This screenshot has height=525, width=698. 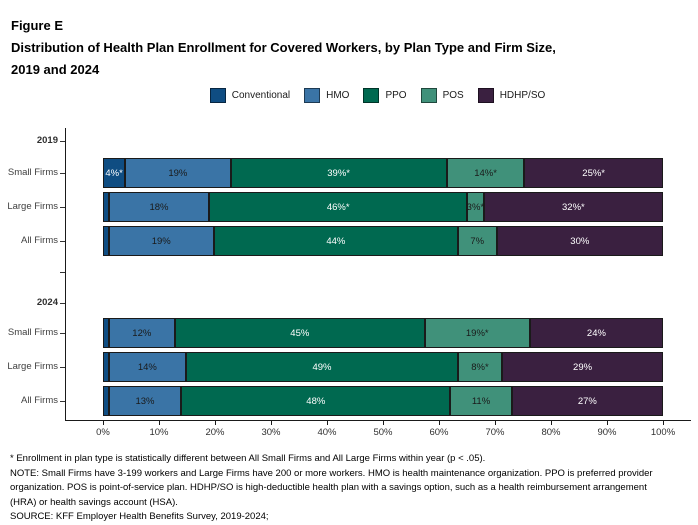 I want to click on bar-segment-ppo: 39%*, so click(x=338, y=173).